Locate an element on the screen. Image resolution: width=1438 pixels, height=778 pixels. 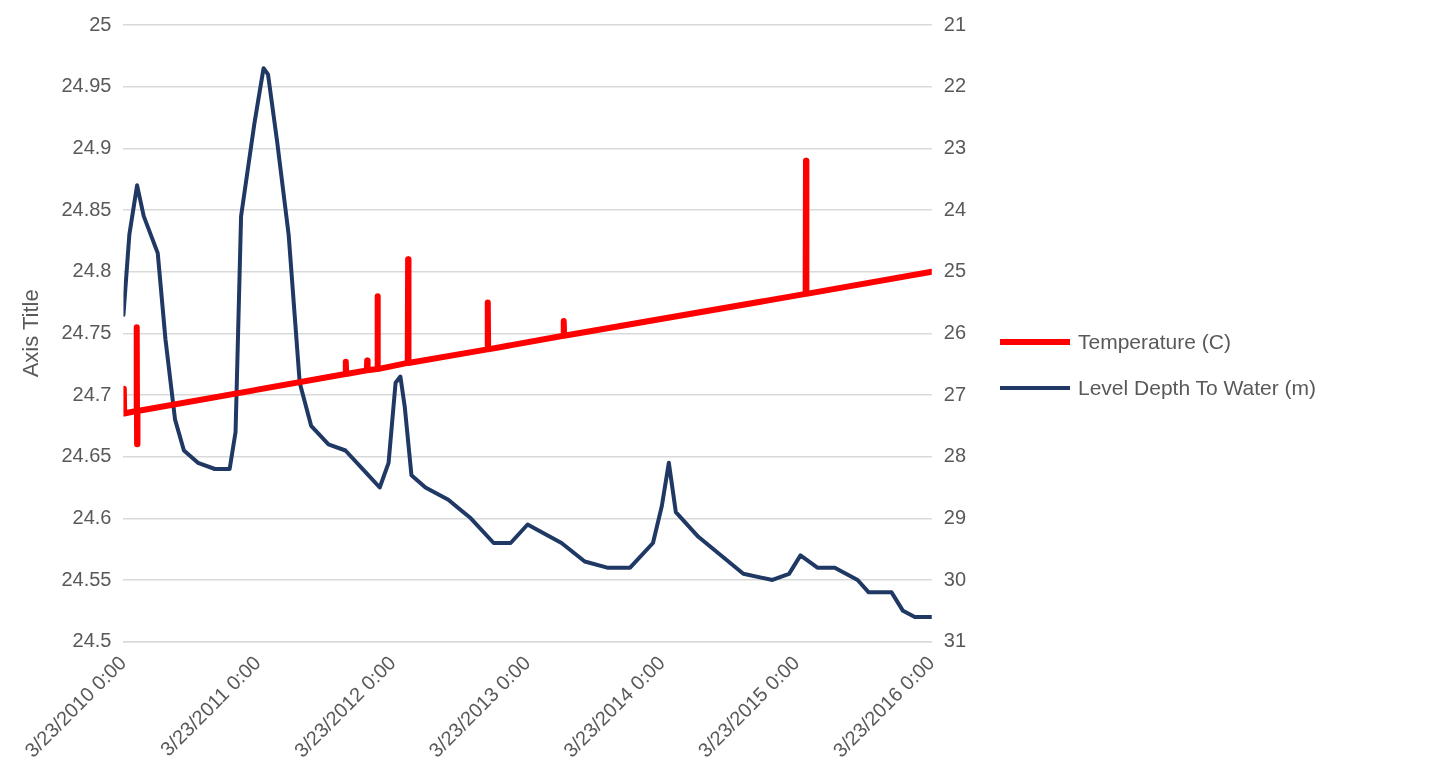
y2-tick-label: 21 is located at coordinates (954, 23).